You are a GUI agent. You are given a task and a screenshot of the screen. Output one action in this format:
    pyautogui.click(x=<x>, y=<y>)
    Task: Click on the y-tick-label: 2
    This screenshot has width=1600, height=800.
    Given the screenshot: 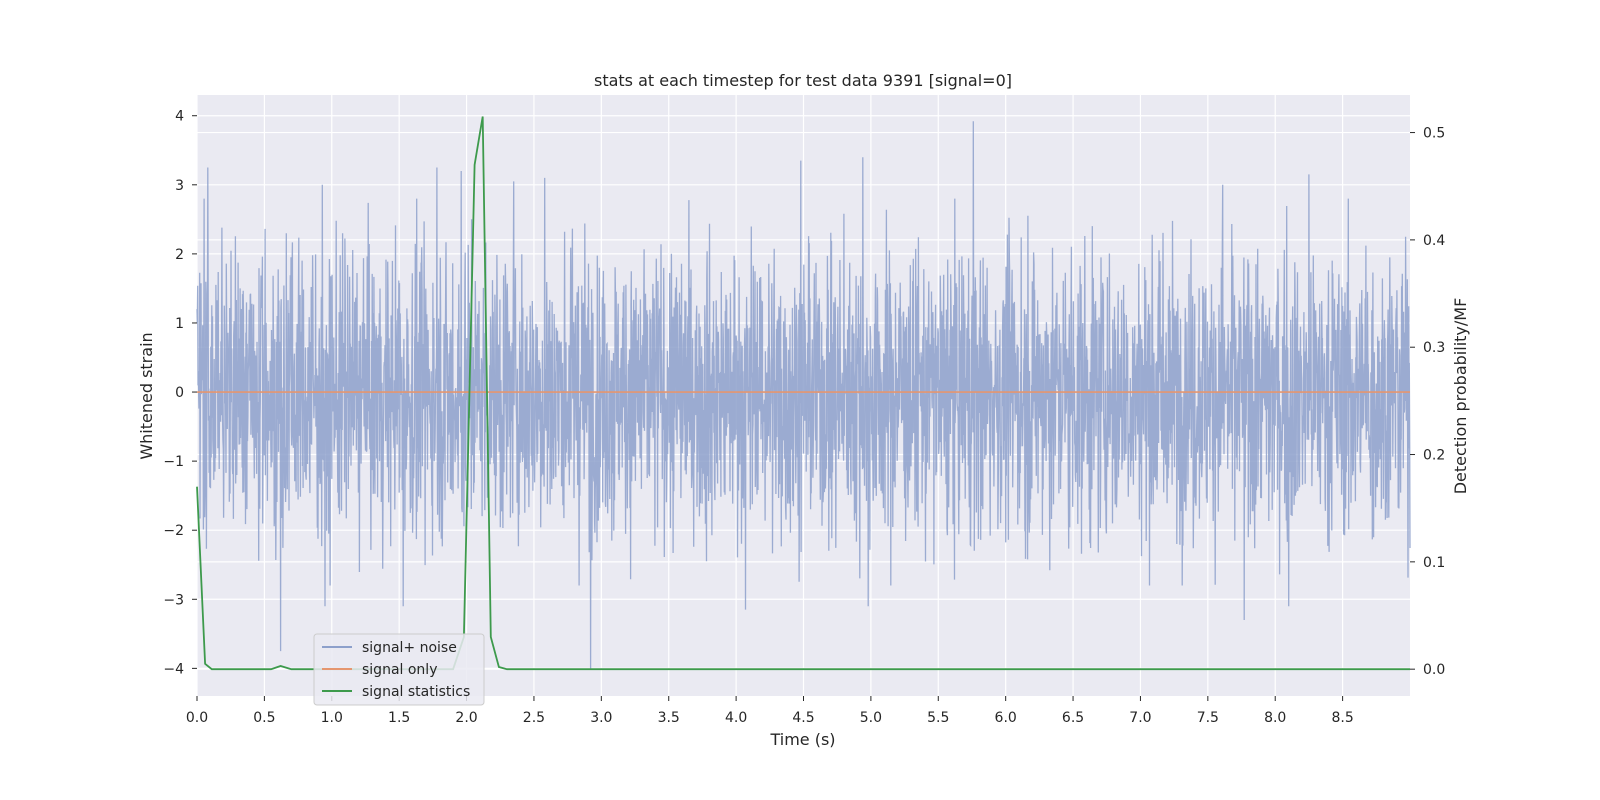 What is the action you would take?
    pyautogui.click(x=179, y=255)
    